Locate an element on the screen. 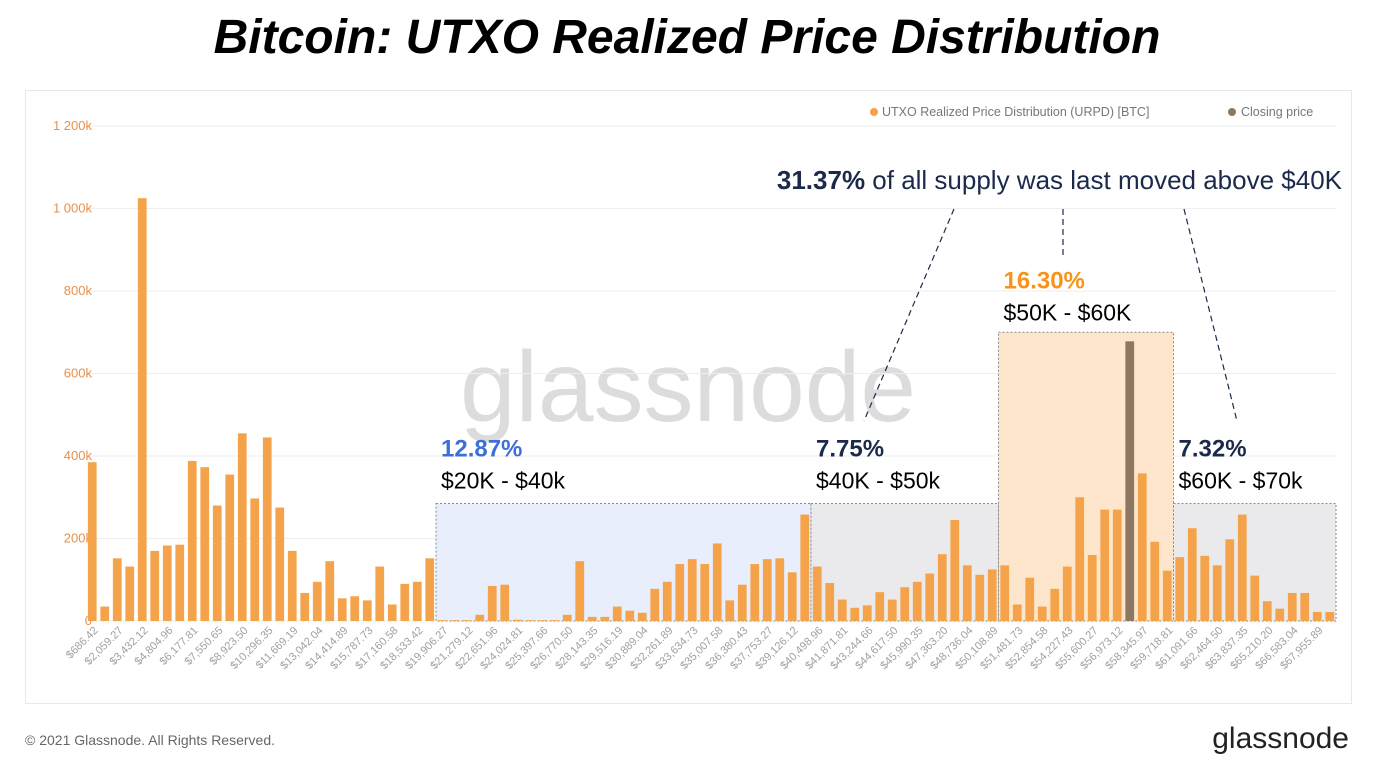 The height and width of the screenshot is (769, 1374). region-range: $60K - $70k is located at coordinates (1241, 480).